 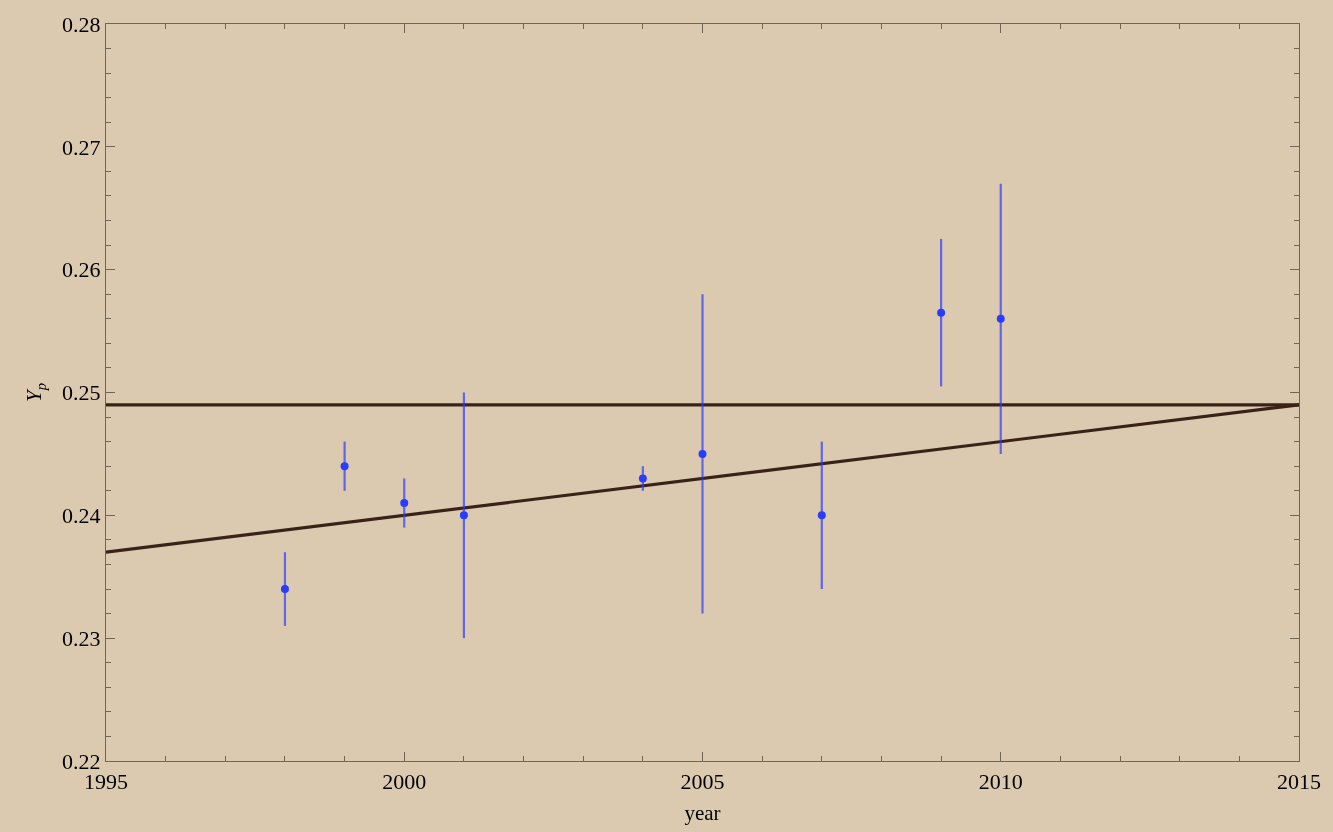 What do you see at coordinates (81, 270) in the screenshot?
I see `y-tick-label: 0.26` at bounding box center [81, 270].